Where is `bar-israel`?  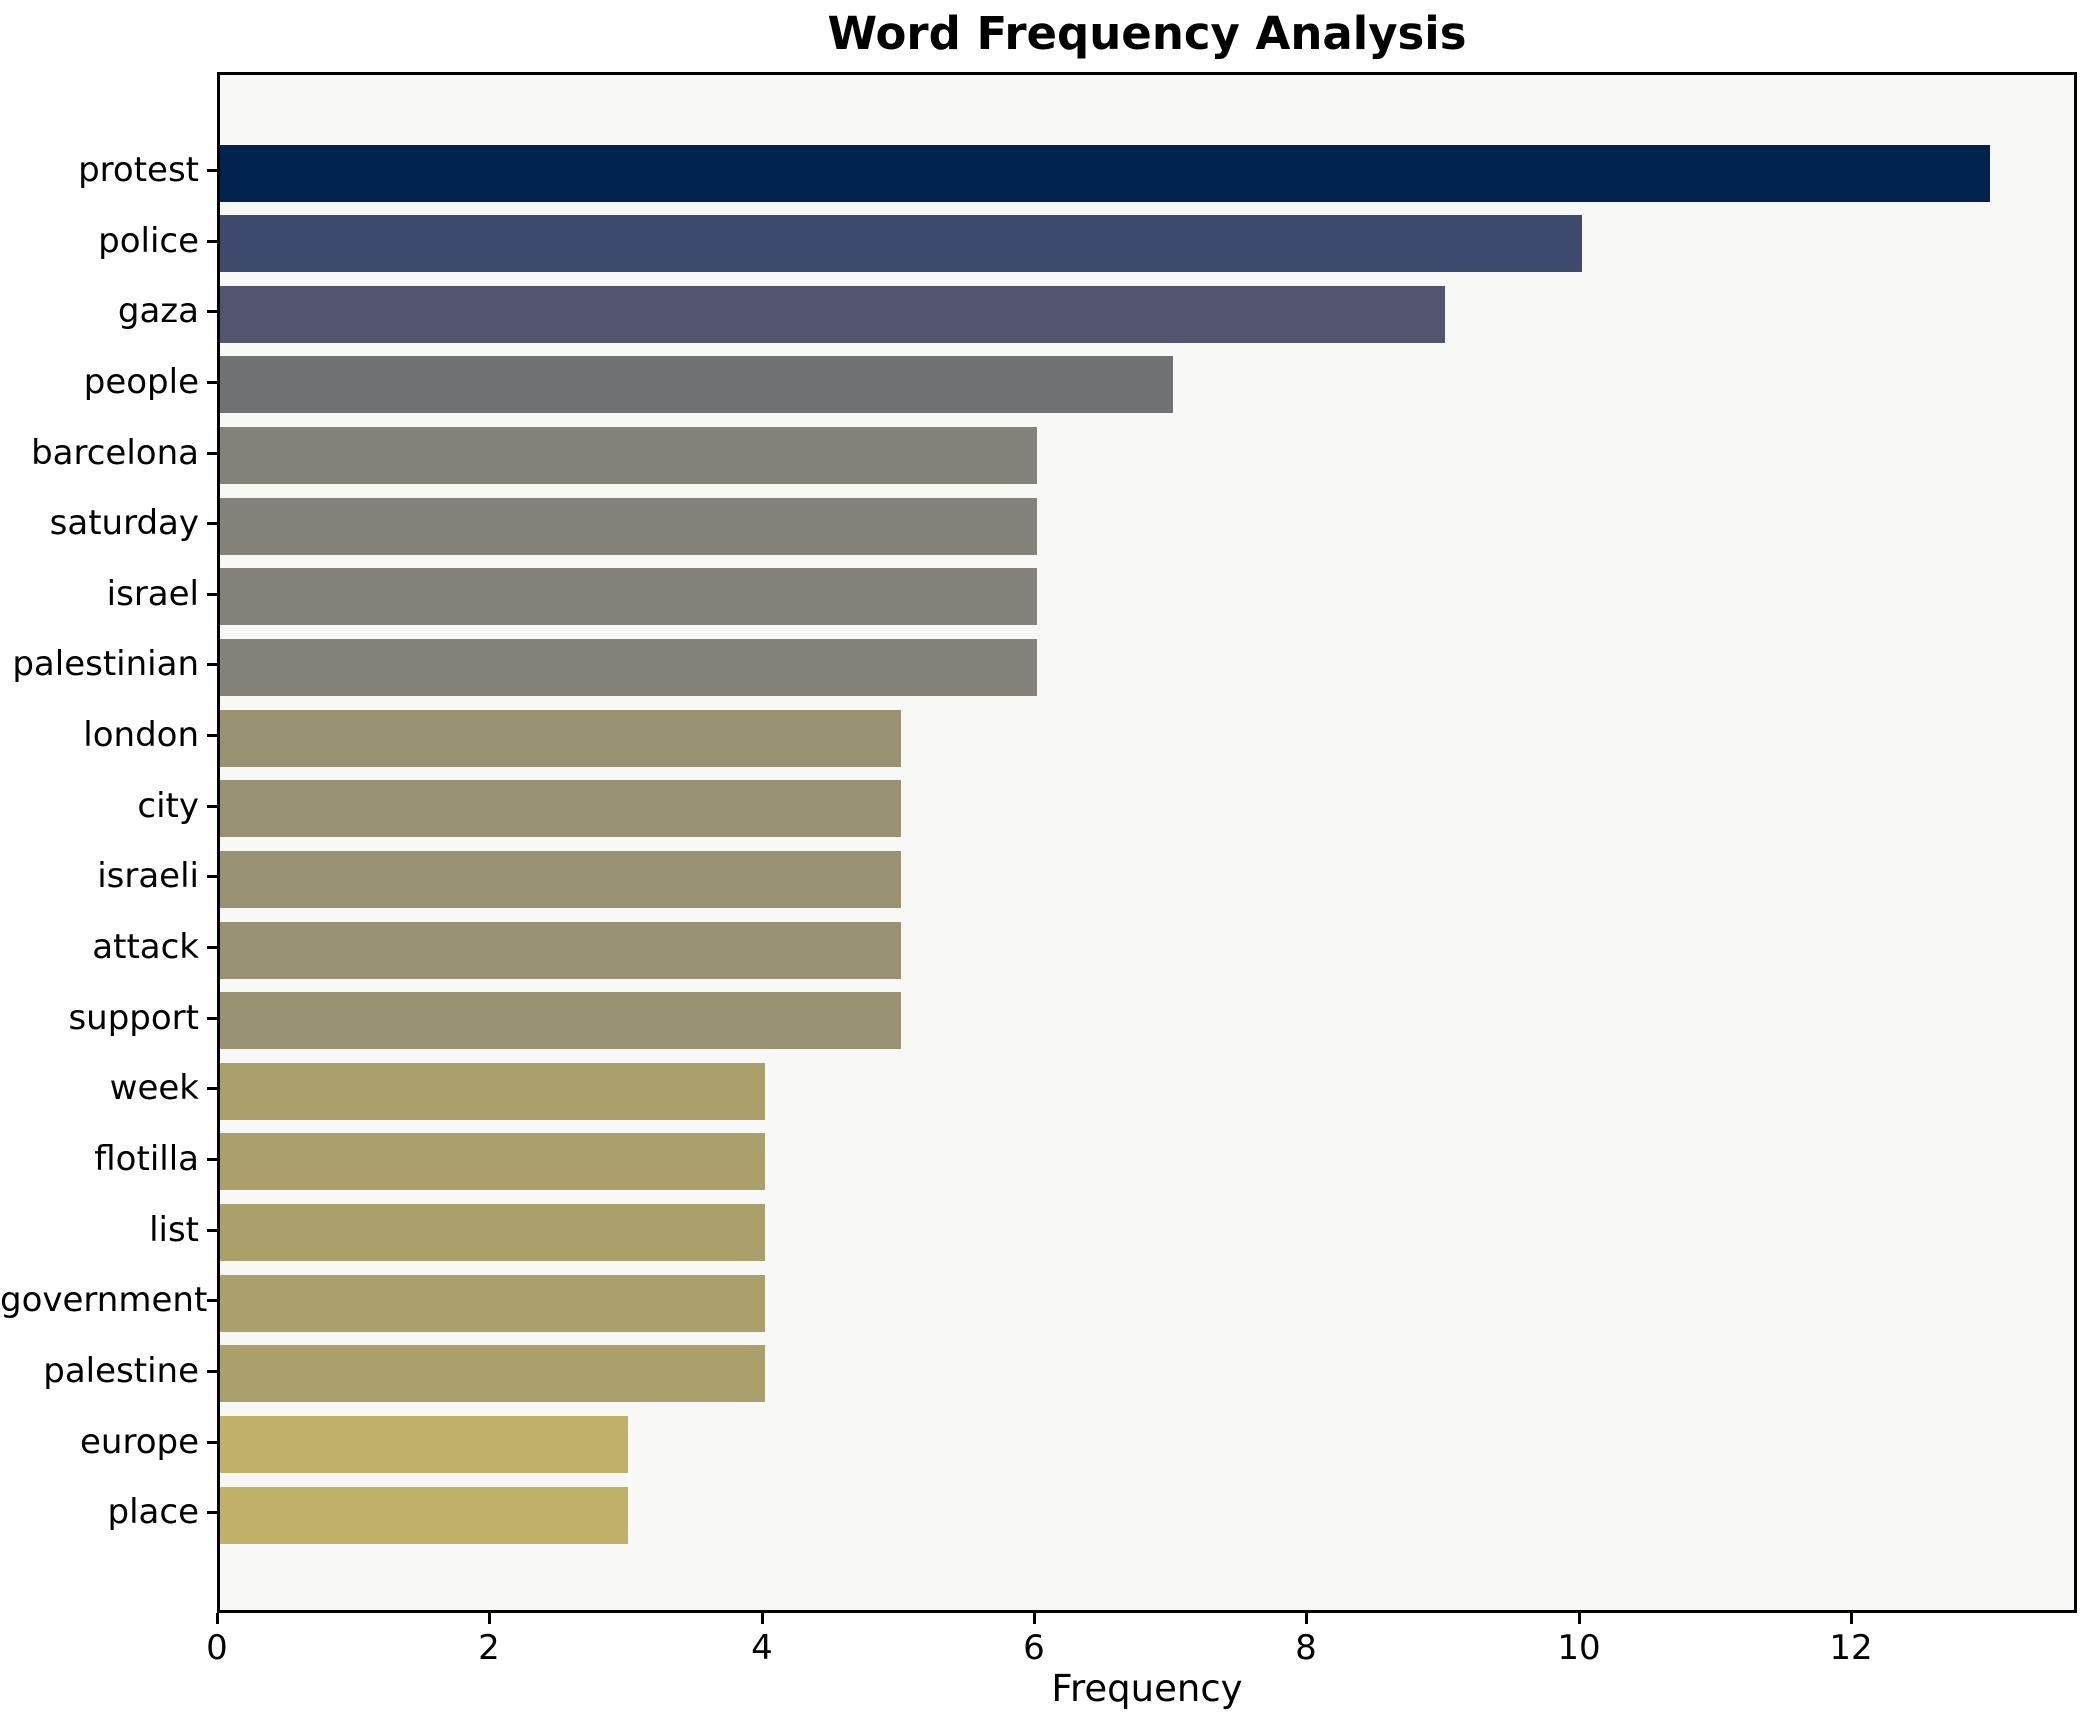 bar-israel is located at coordinates (628, 596).